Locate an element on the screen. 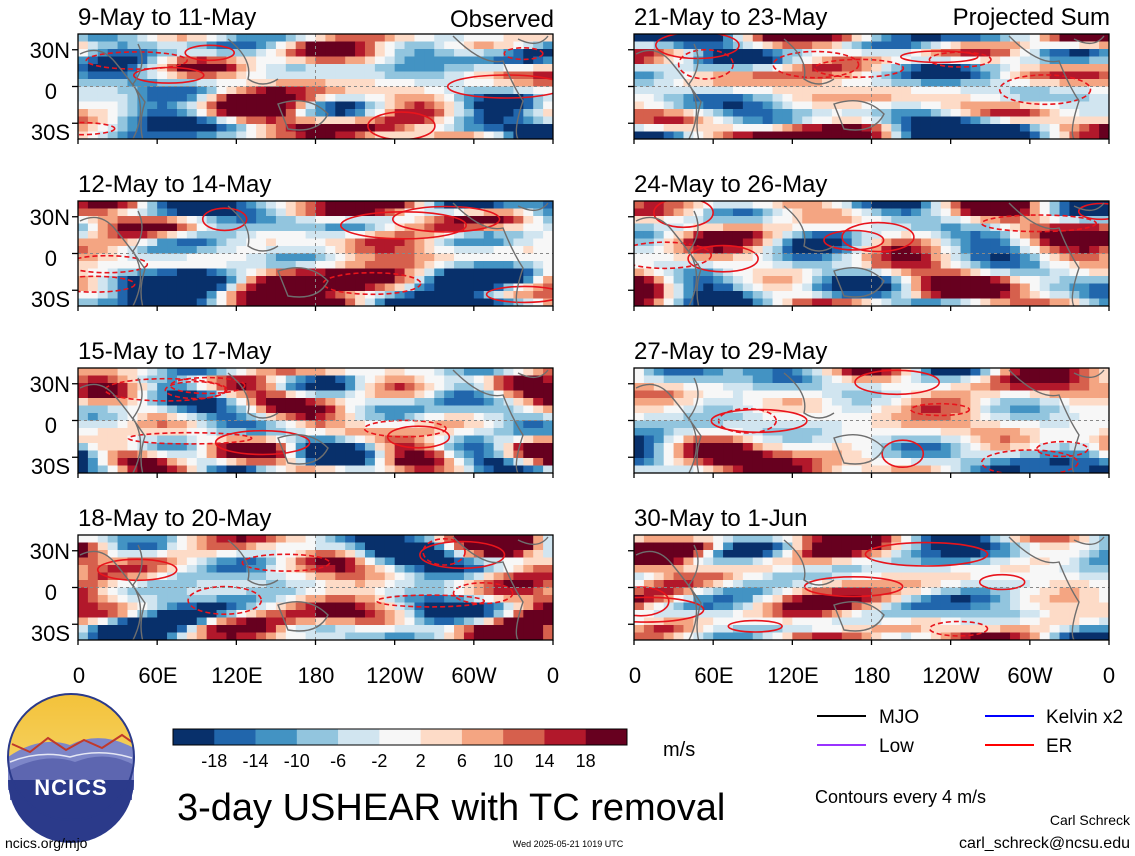  er-contour is located at coordinates (1038, 223).